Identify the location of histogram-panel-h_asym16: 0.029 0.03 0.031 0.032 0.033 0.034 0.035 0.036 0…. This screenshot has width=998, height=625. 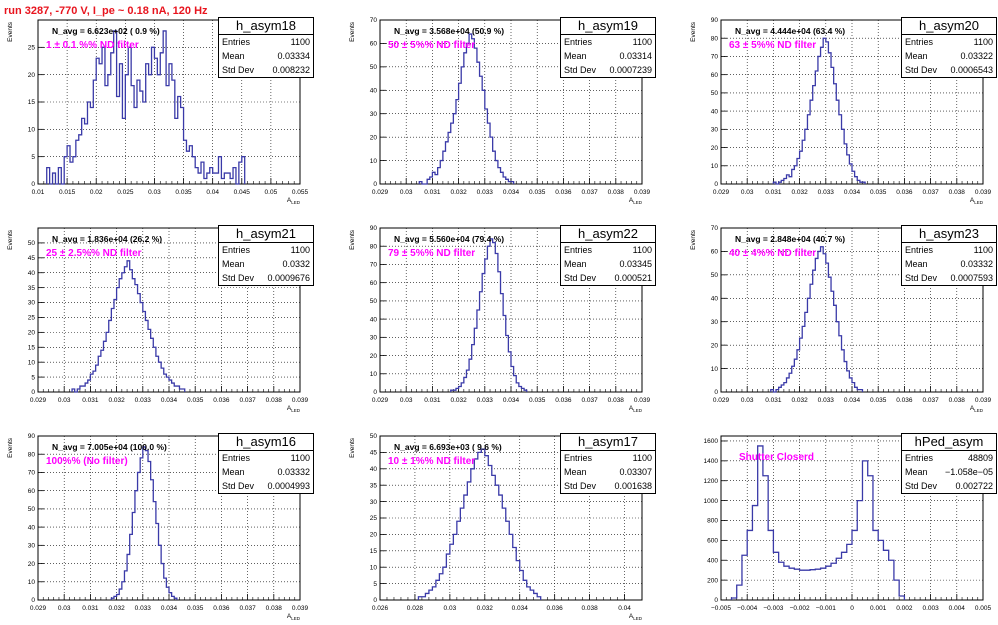
(157, 524).